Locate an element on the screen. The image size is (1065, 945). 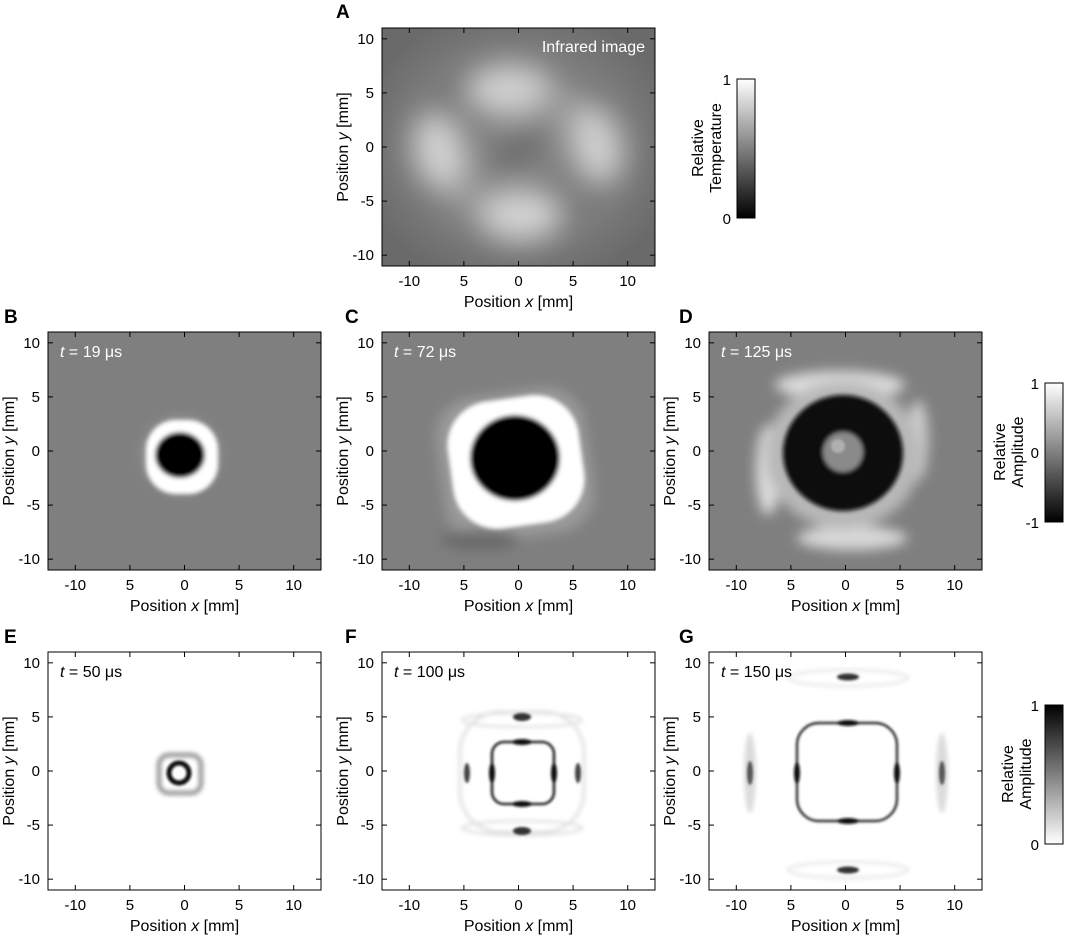
field-F is located at coordinates (522, 773).